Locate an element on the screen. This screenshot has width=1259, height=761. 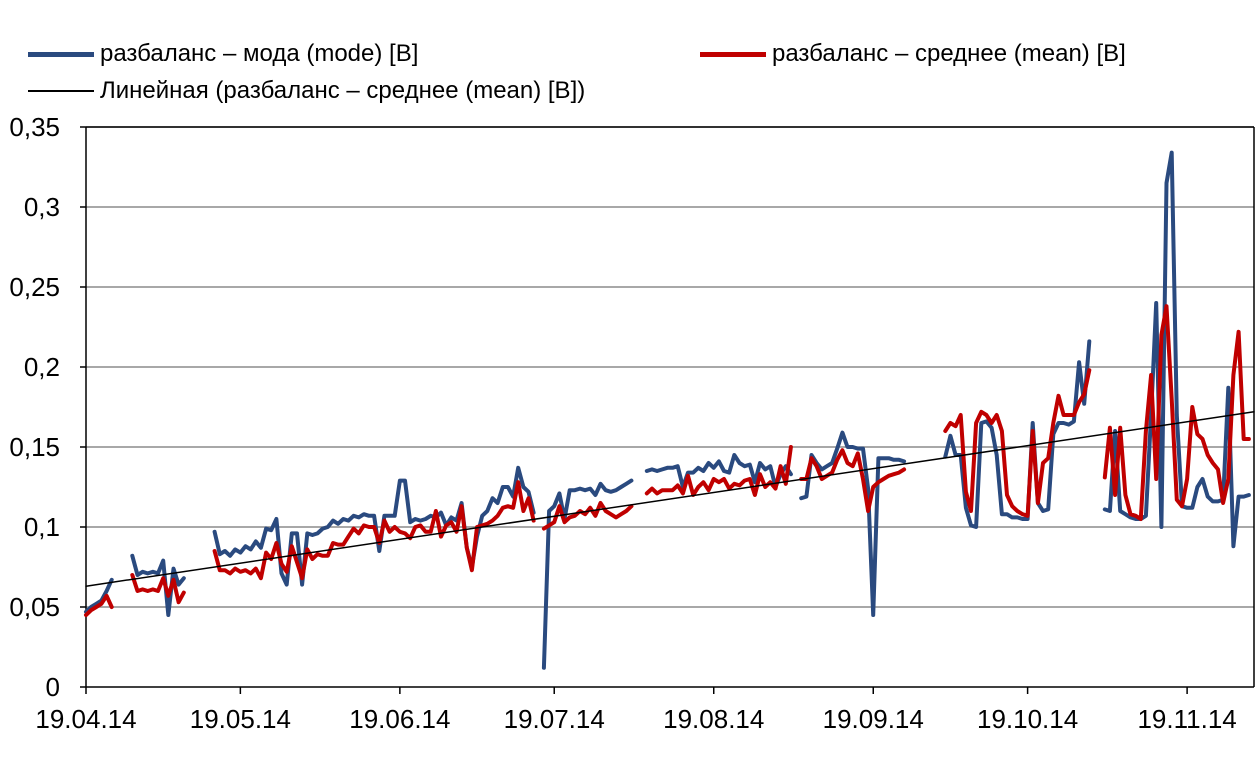
x-tick-label: 19.11.14 is located at coordinates (1186, 719).